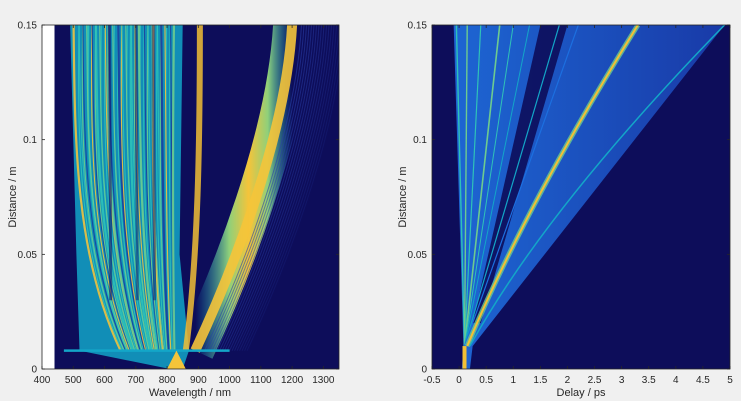 The image size is (741, 401). Describe the element at coordinates (540, 380) in the screenshot. I see `x-tick-label: 1.5` at that location.